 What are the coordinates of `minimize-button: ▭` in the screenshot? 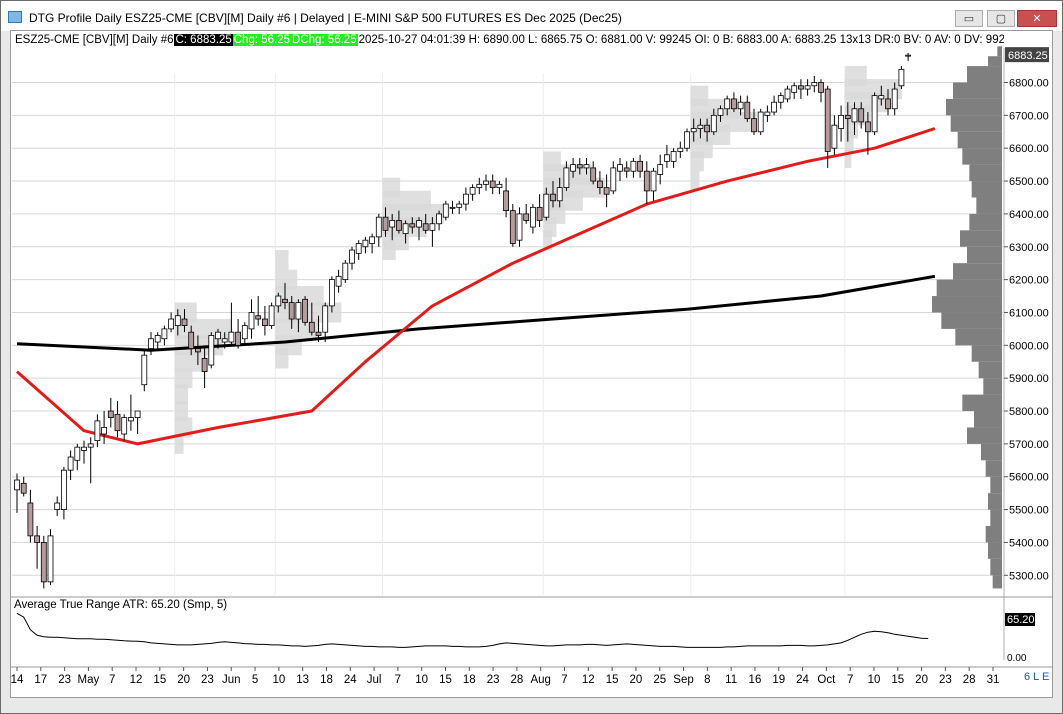 It's located at (969, 18).